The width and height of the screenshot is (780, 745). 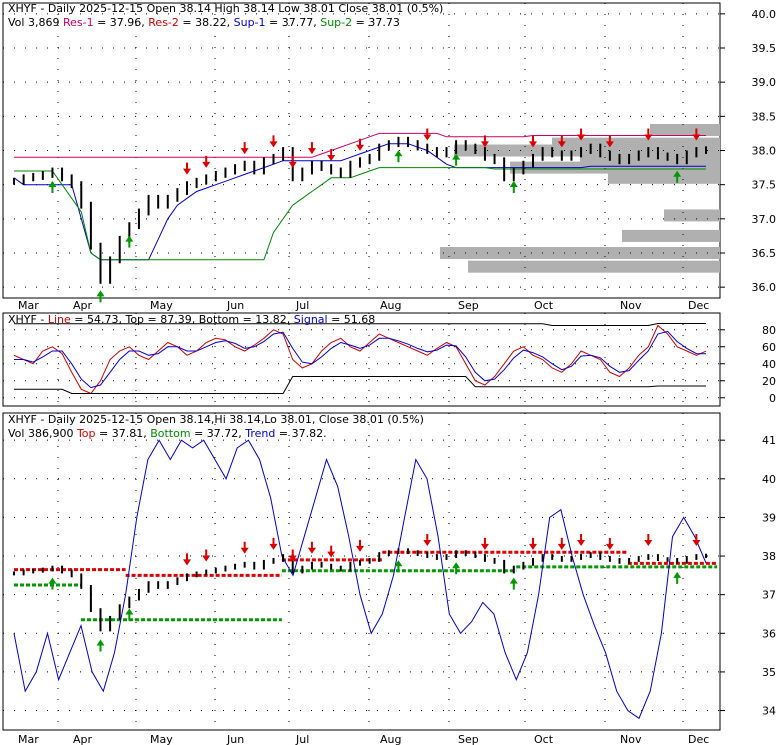 I want to click on trend-tick-label-4: 37, so click(x=769, y=595).